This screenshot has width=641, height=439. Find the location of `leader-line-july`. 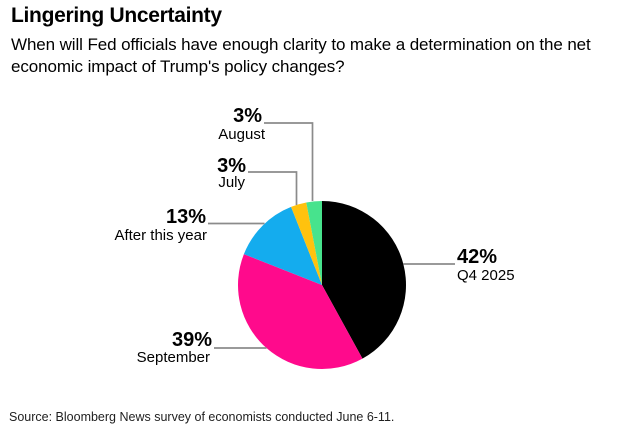

leader-line-july is located at coordinates (273, 188).